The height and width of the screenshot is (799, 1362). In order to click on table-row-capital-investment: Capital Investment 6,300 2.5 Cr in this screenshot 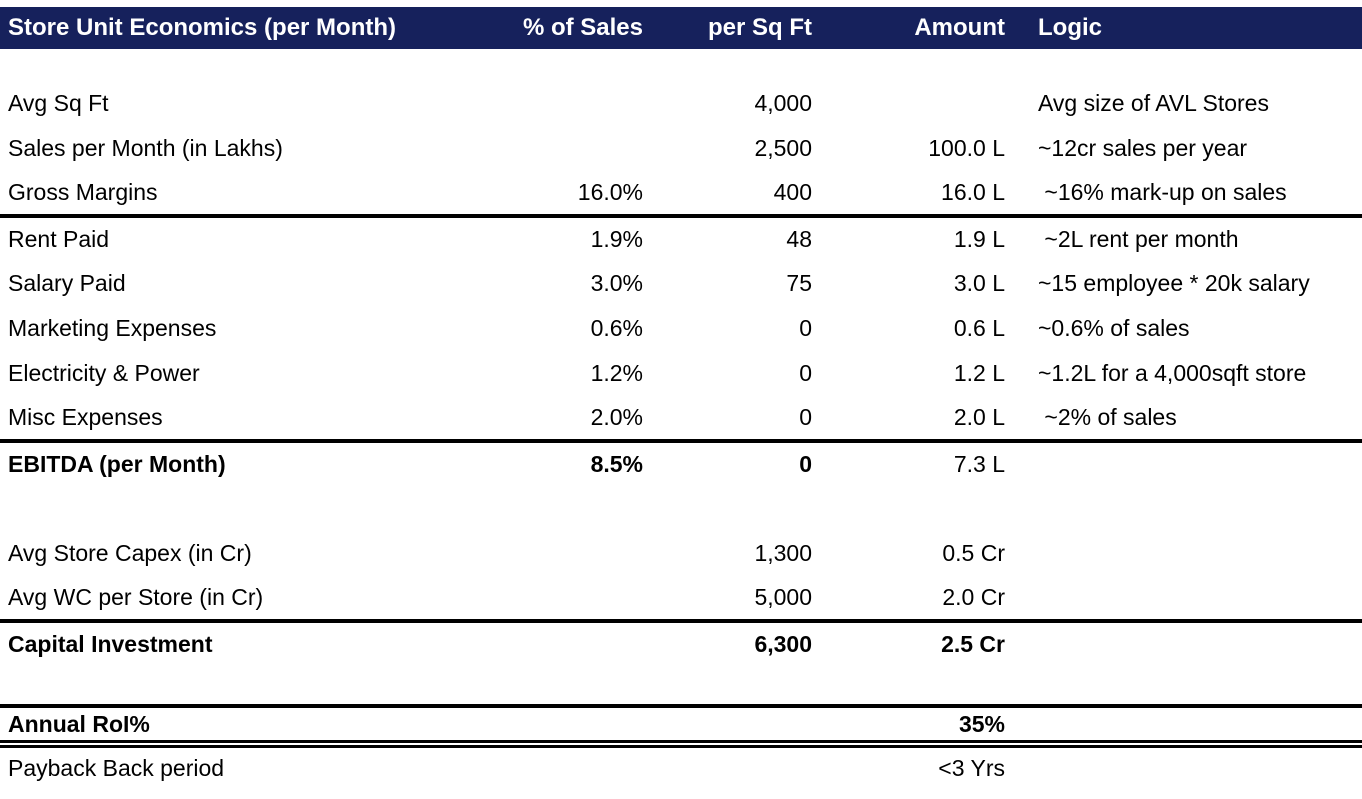, I will do `click(681, 643)`.